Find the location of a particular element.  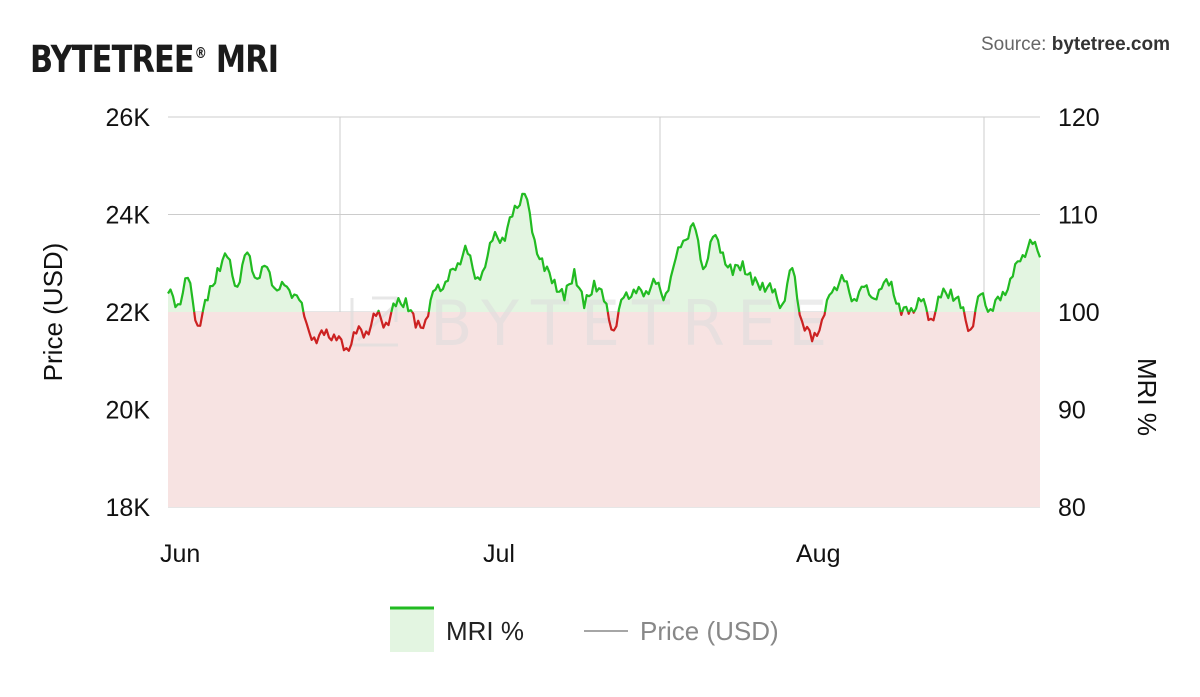

source-credit: Source: bytetree.com is located at coordinates (1075, 45).